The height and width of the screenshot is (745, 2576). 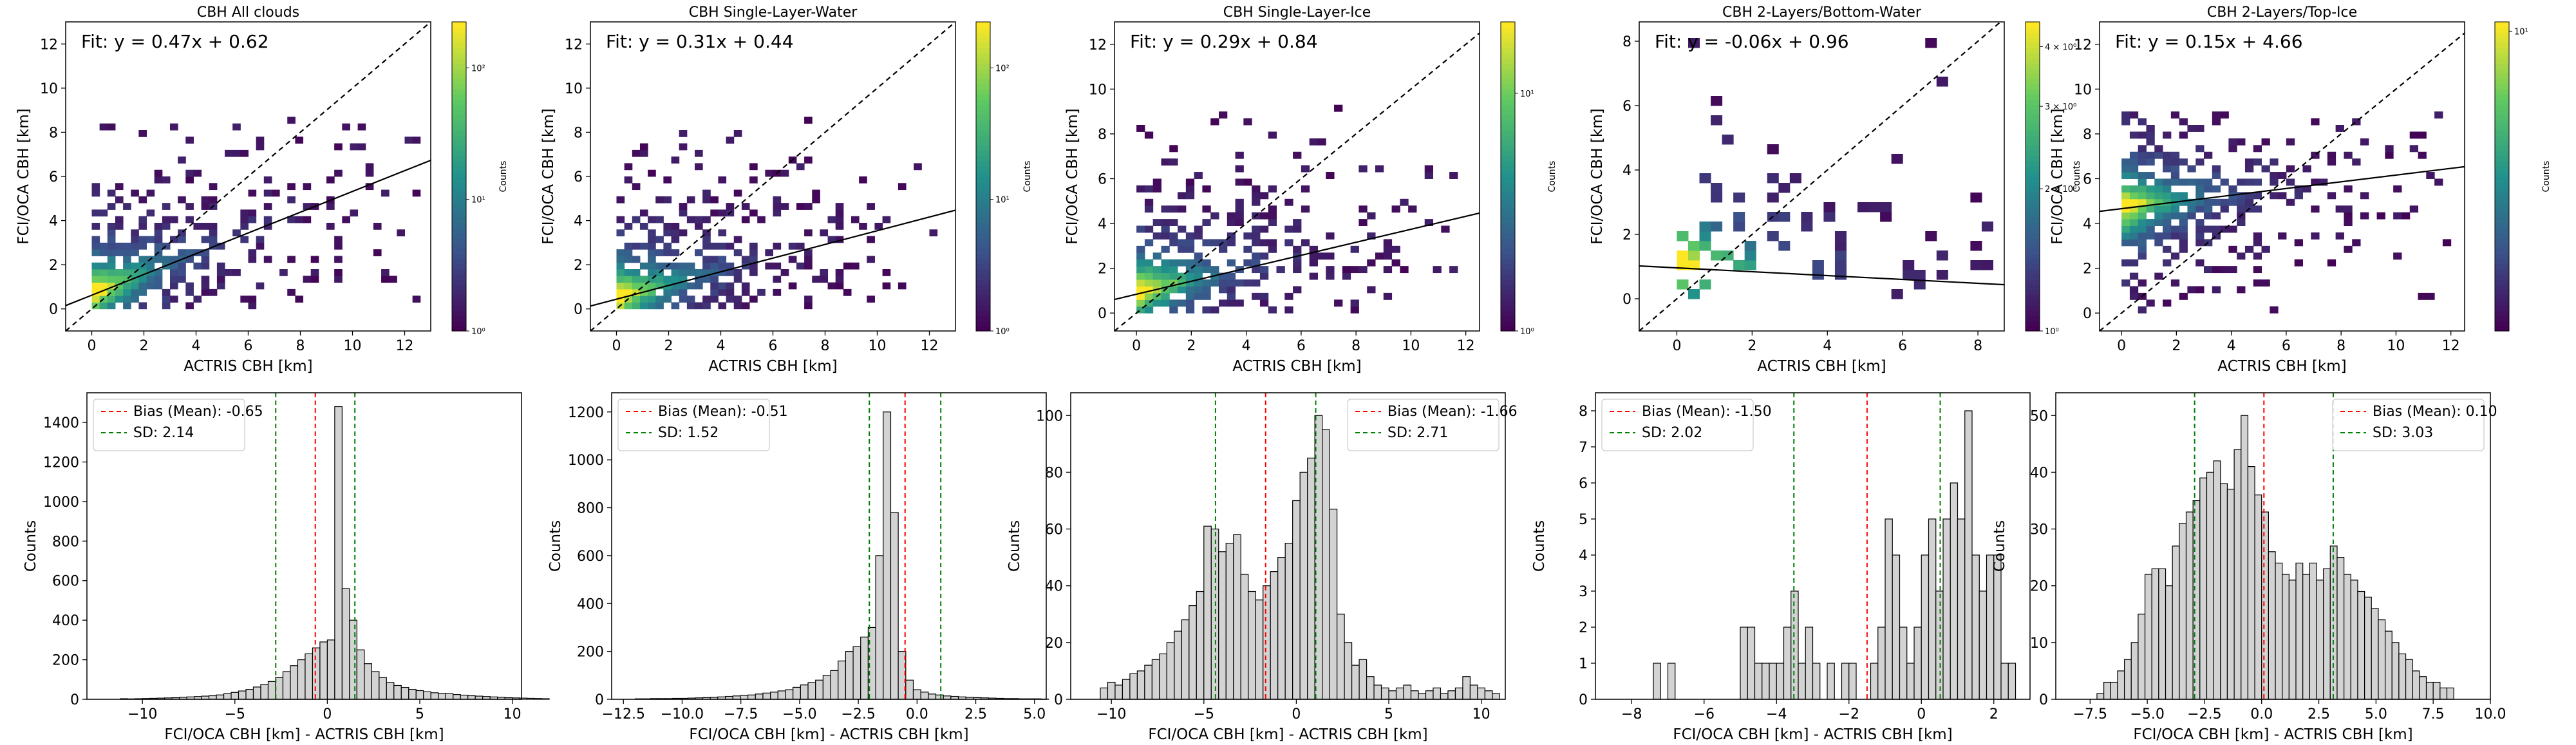 What do you see at coordinates (53, 133) in the screenshot?
I see `y-tick-label: 8` at bounding box center [53, 133].